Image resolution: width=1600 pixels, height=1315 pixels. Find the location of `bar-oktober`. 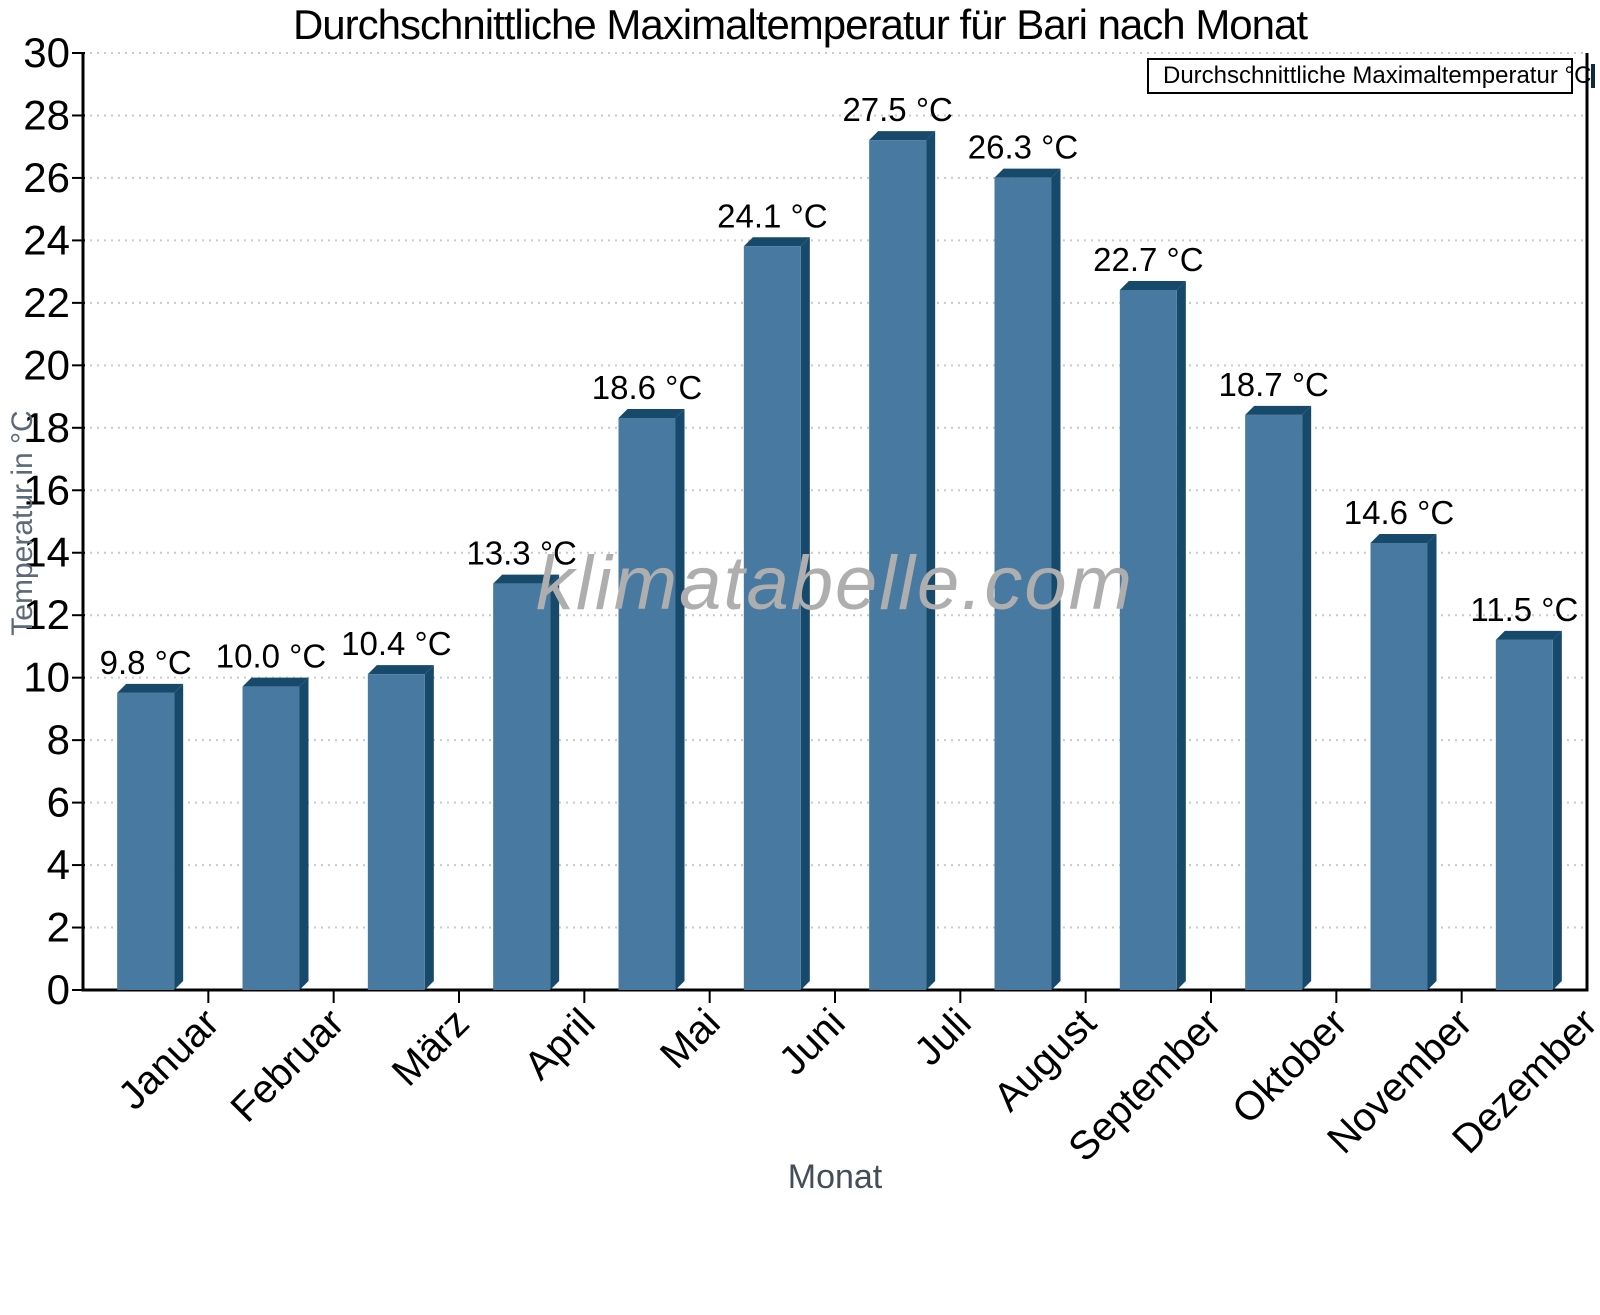

bar-oktober is located at coordinates (1278, 698).